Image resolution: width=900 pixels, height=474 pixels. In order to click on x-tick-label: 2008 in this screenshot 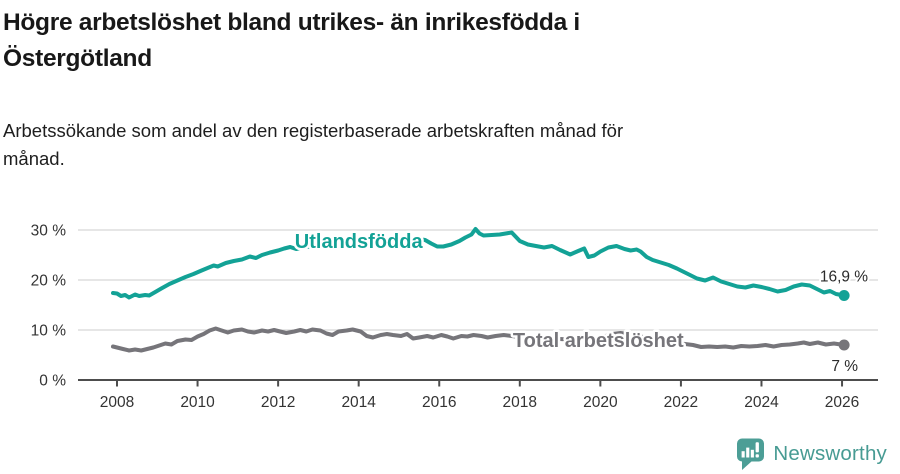, I will do `click(117, 402)`.